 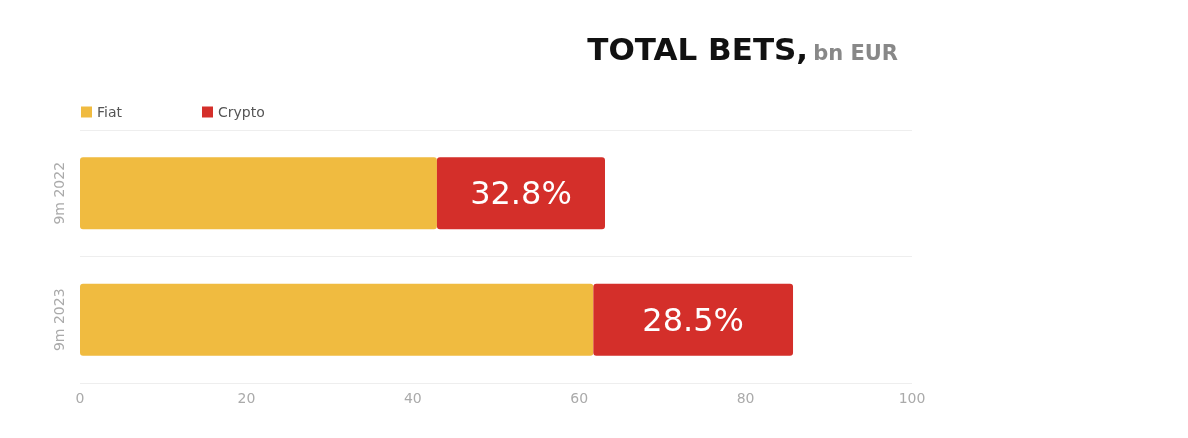 I want to click on y-tick-label: 9m 2023, so click(x=59, y=320).